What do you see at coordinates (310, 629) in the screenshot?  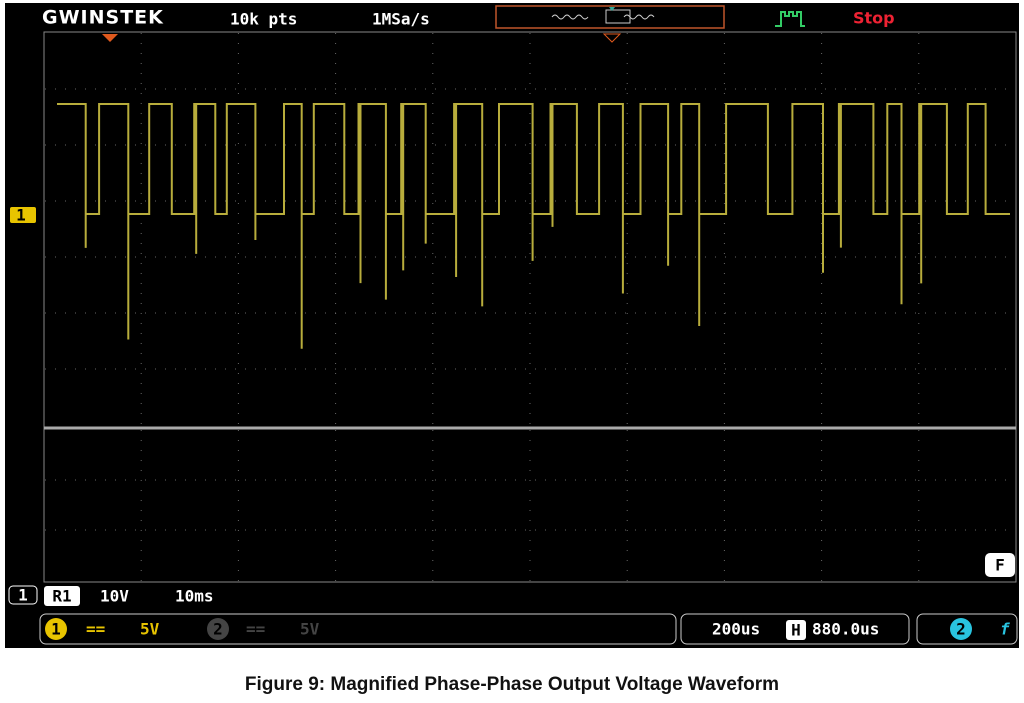 I see `ch2-scale: 5V` at bounding box center [310, 629].